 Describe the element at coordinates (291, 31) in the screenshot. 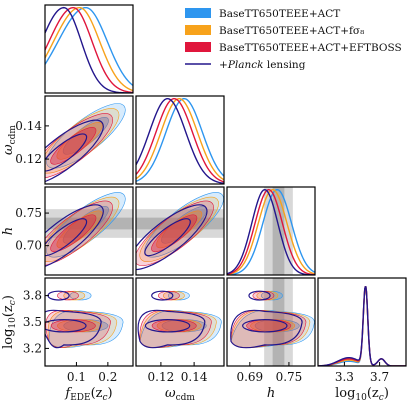

I see `legend-label-1: BaseTT650TEEE+ACT+fσ₈` at that location.